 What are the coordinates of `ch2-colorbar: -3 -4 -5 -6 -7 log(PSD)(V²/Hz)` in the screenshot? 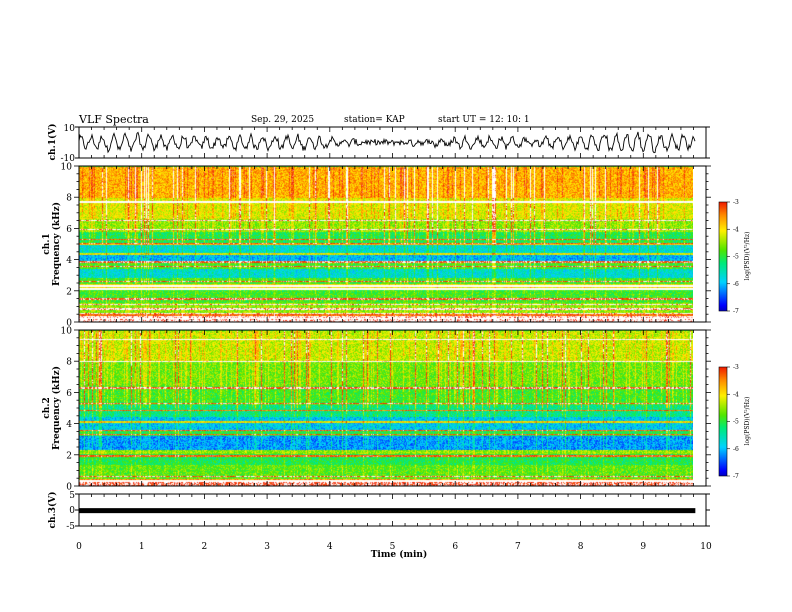 It's located at (734, 422).